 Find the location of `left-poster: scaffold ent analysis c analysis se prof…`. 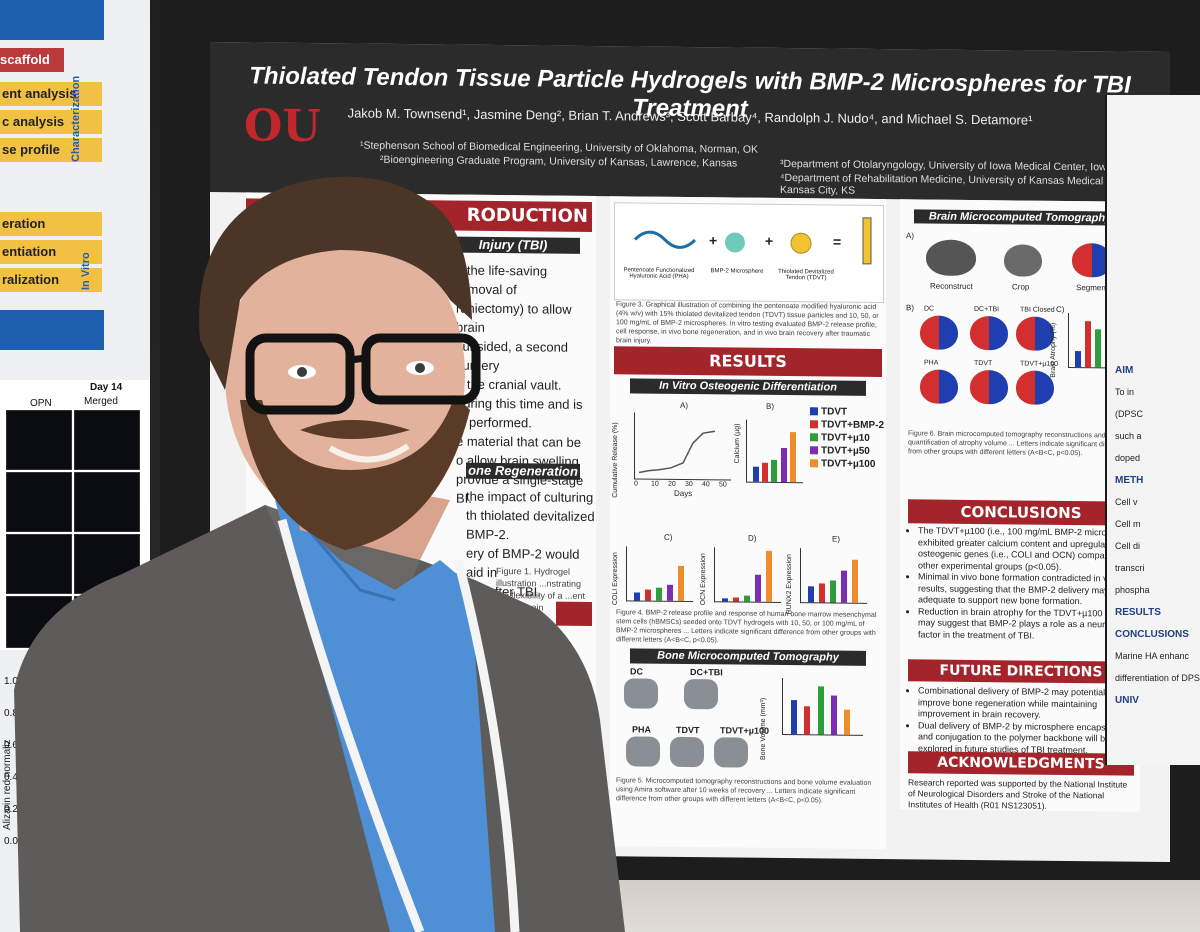

left-poster: scaffold ent analysis c analysis se prof… is located at coordinates (75, 466).